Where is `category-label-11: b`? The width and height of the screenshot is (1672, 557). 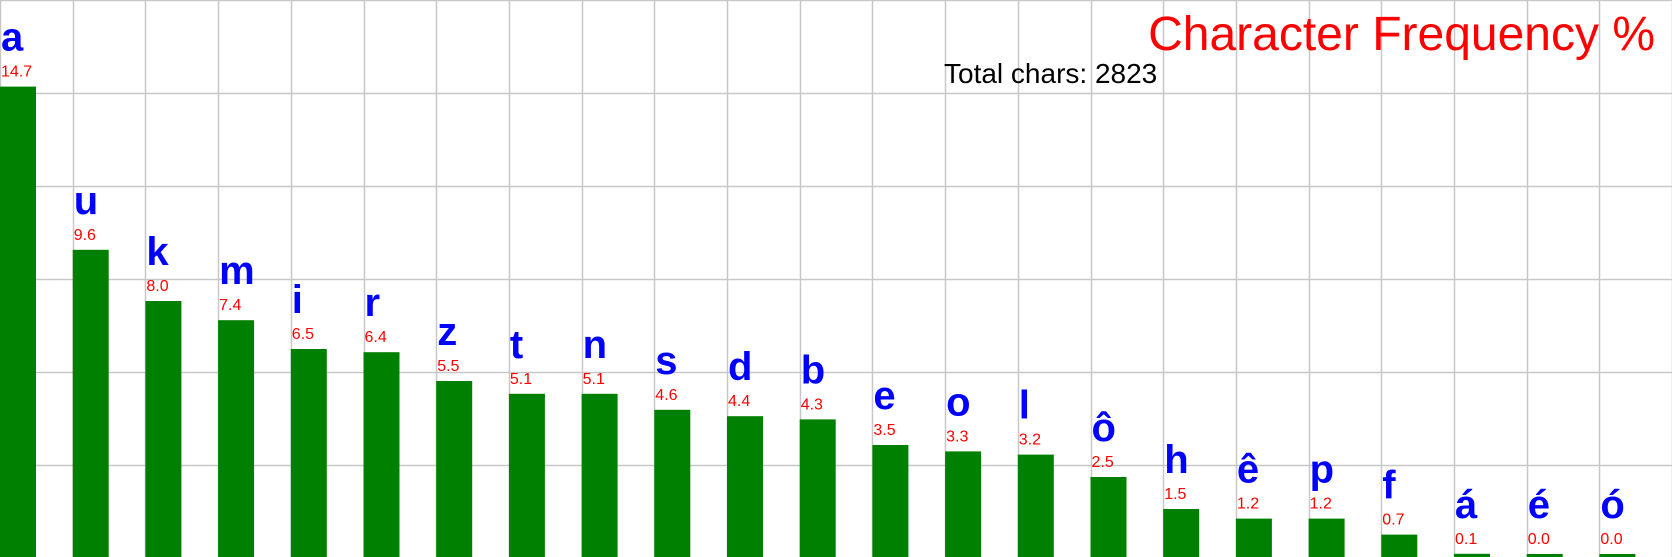
category-label-11: b is located at coordinates (813, 370).